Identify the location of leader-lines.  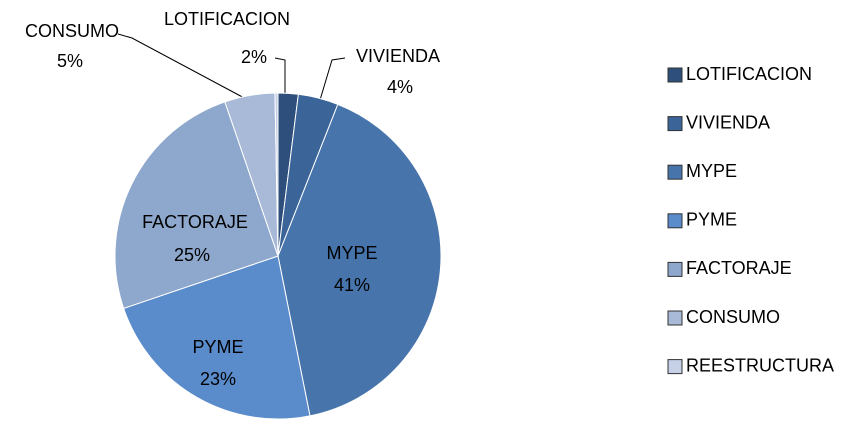
(231, 67).